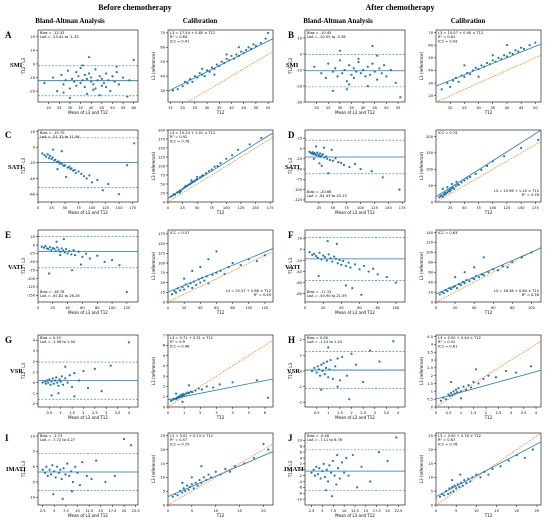 Image resolution: width=550 pixels, height=525 pixels. Describe the element at coordinates (290, 266) in the screenshot. I see `y-axis-label: T12 - L3` at that location.